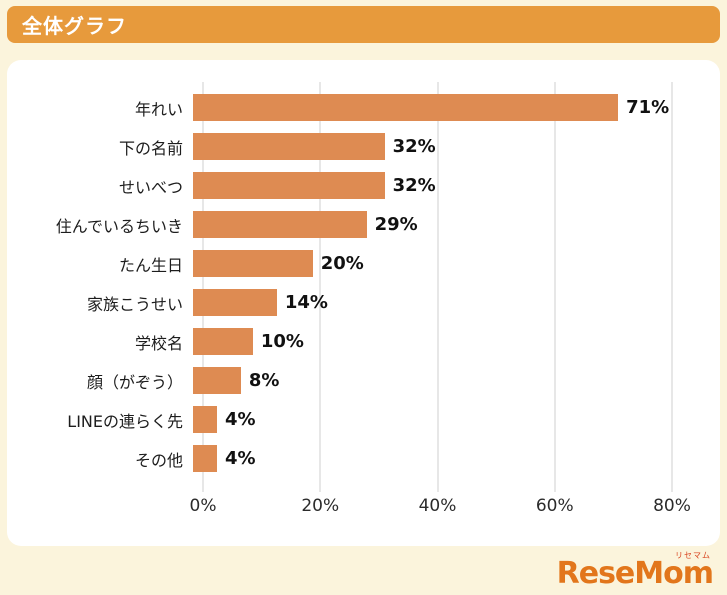 The image size is (727, 595). What do you see at coordinates (396, 224) in the screenshot?
I see `value-label: 29%` at bounding box center [396, 224].